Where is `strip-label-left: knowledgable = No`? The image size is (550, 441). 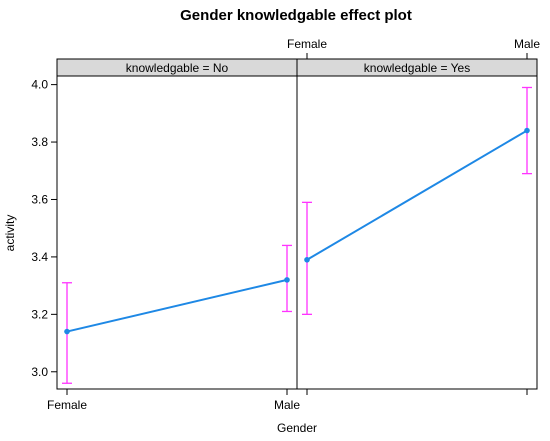
strip-label-left: knowledgable = No is located at coordinates (177, 68).